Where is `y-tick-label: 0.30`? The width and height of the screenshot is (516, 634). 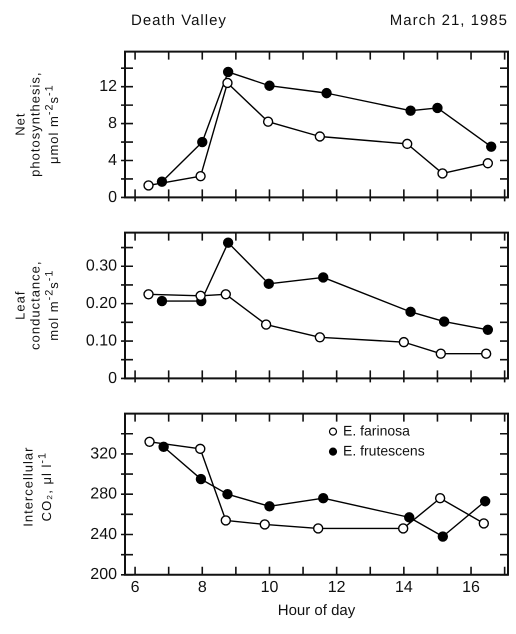 y-tick-label: 0.30 is located at coordinates (102, 266).